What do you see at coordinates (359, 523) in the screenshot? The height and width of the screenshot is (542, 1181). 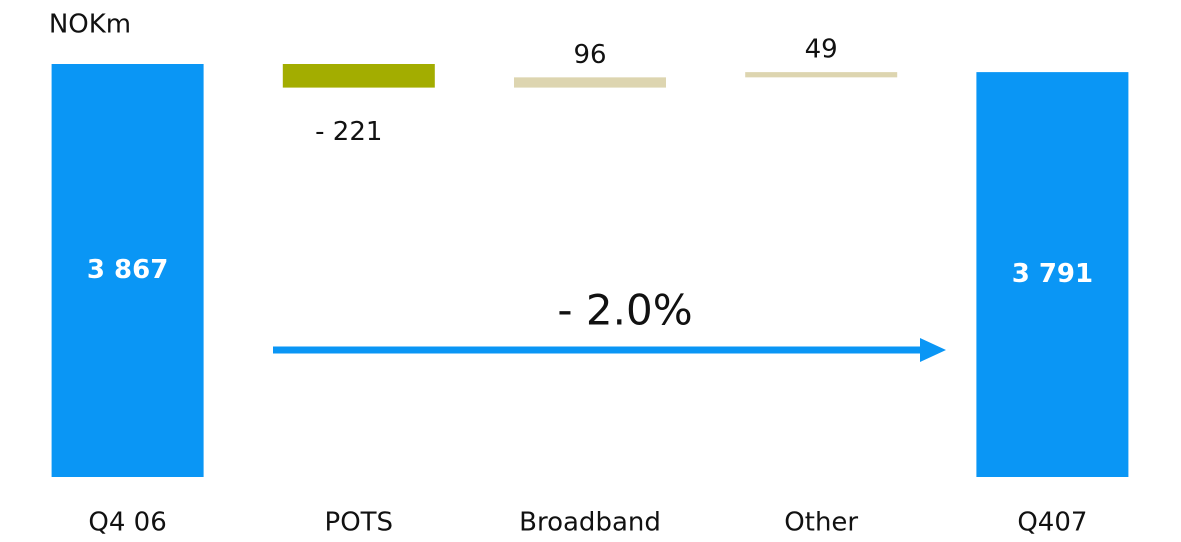 I see `x-tick-label: POTS` at bounding box center [359, 523].